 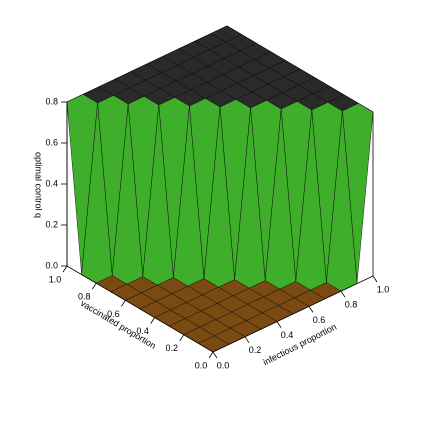 What do you see at coordinates (55, 279) in the screenshot?
I see `y-tick-label: 1.0` at bounding box center [55, 279].